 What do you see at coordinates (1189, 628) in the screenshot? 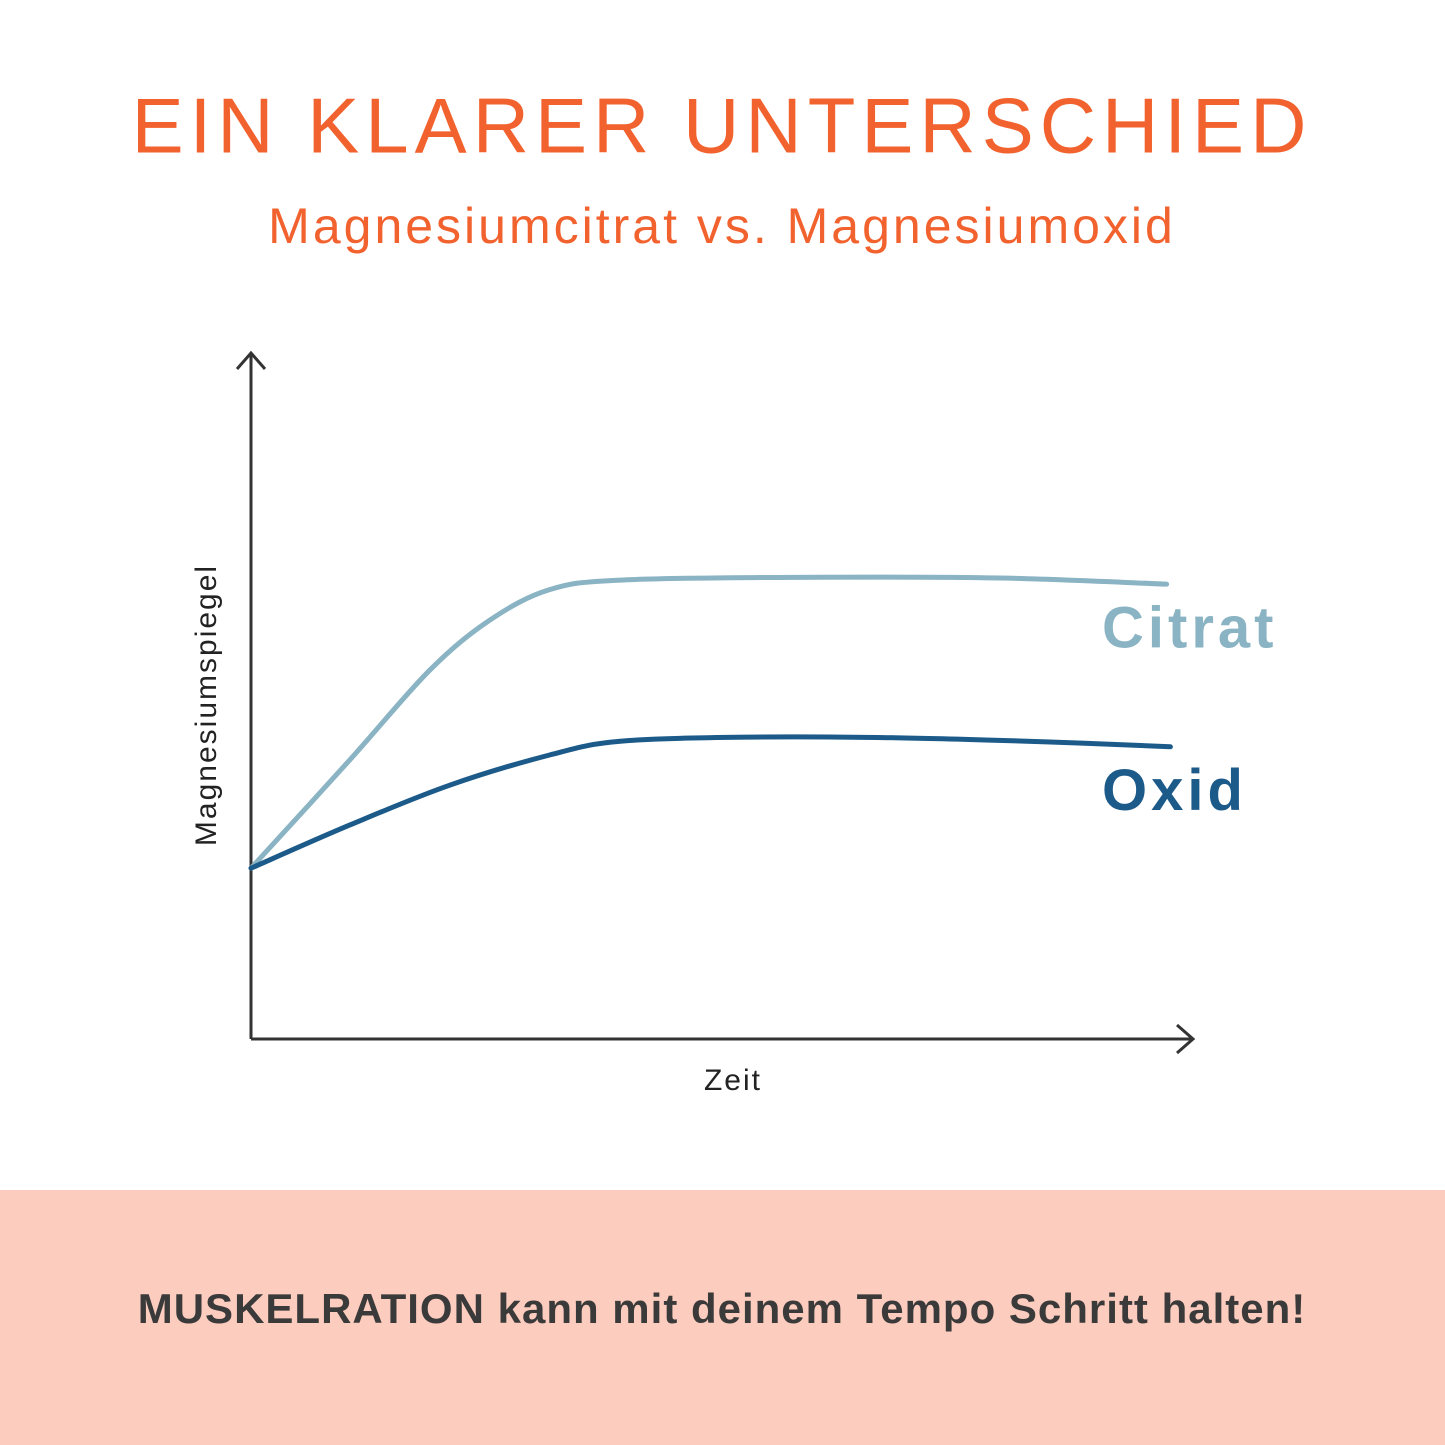
I see `series-label: Citrat` at bounding box center [1189, 628].